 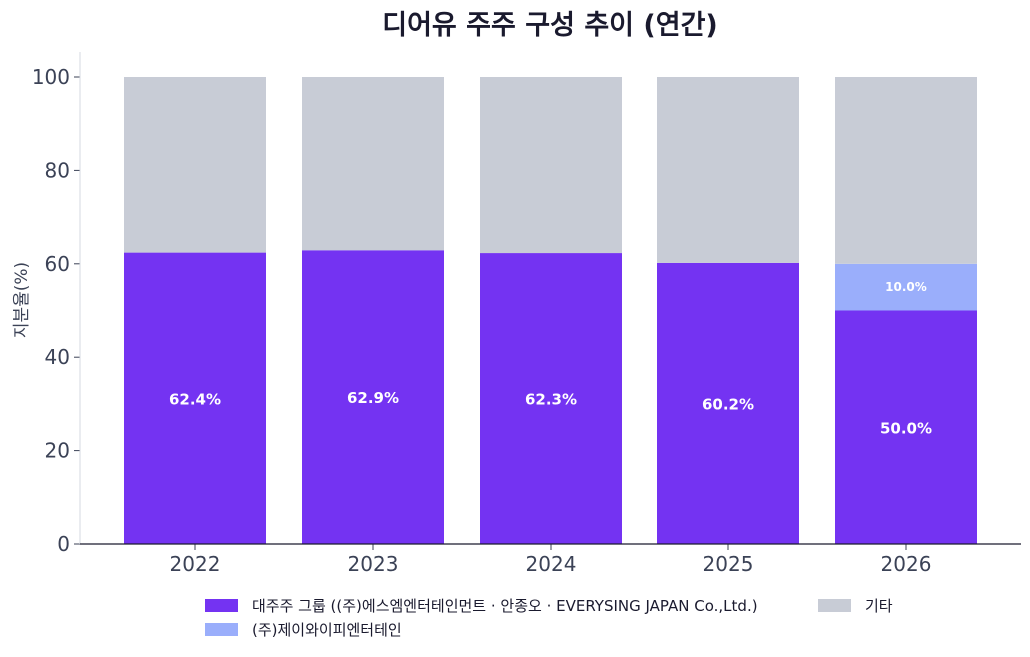 What do you see at coordinates (879, 606) in the screenshot?
I see `legend-label: 기타` at bounding box center [879, 606].